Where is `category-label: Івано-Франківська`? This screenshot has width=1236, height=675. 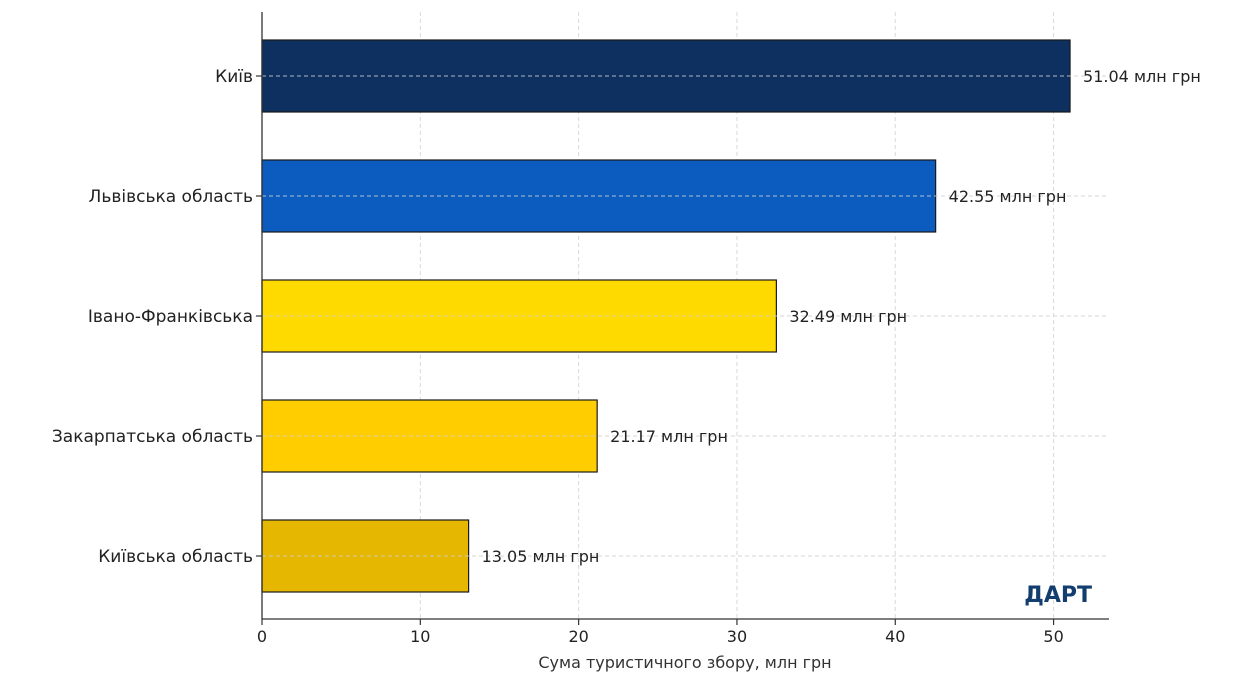 category-label: Івано-Франківська is located at coordinates (170, 317).